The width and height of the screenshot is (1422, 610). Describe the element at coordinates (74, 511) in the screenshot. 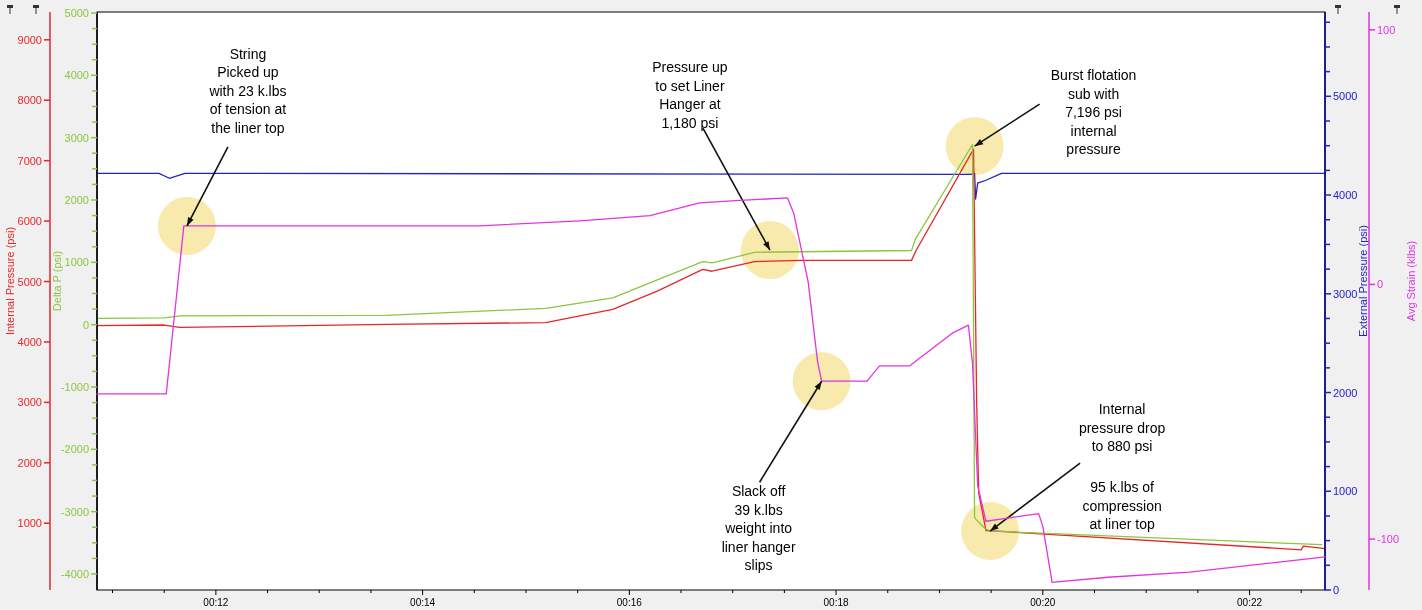

I see `y2-tick-label: -3000` at that location.